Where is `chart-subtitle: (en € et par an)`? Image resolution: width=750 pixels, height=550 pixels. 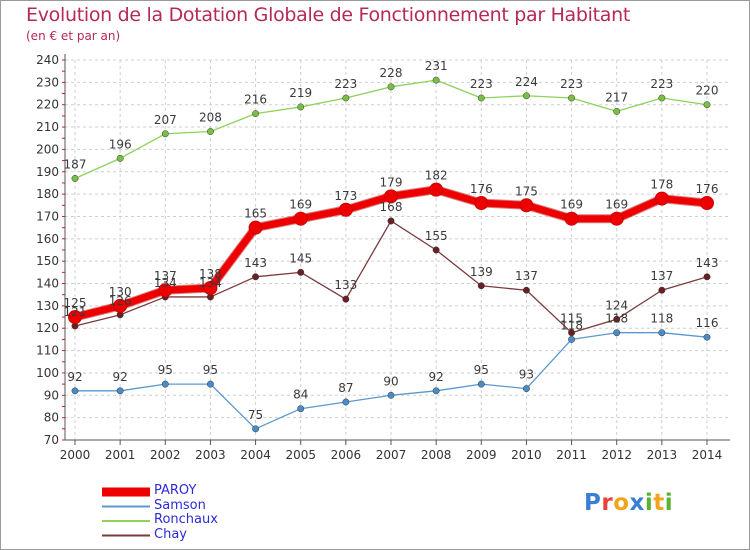 chart-subtitle: (en € et par an) is located at coordinates (73, 36).